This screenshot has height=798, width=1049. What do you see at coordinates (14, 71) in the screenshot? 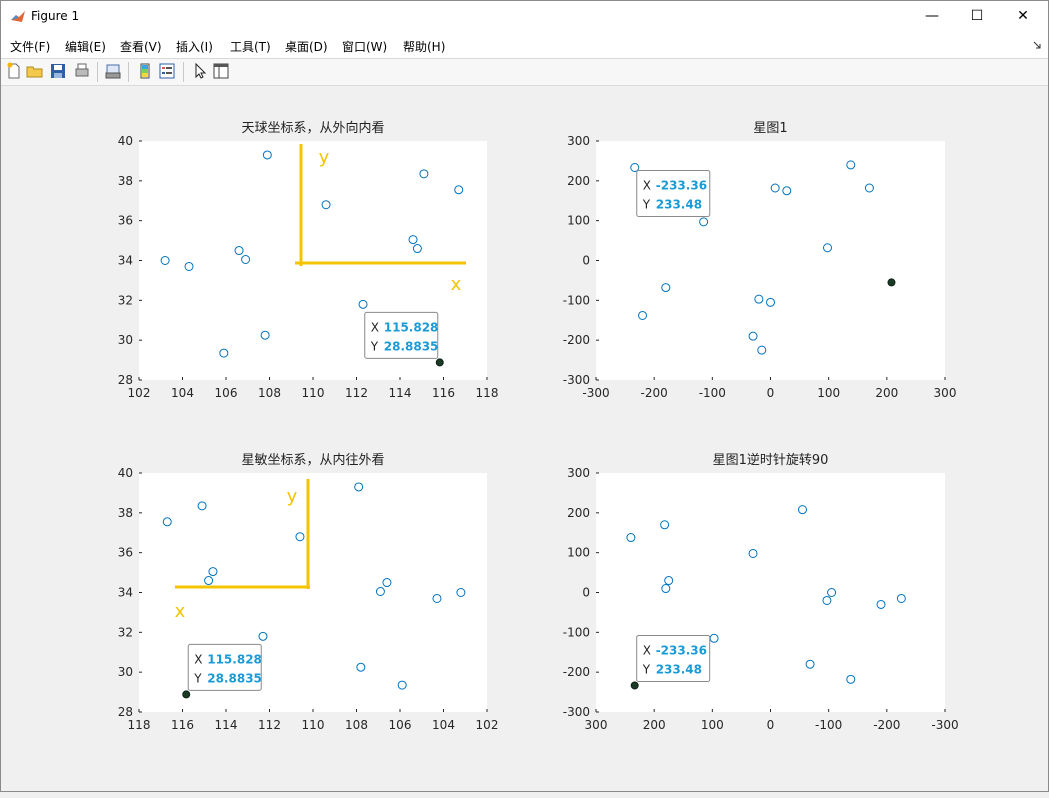
I see `new-file-icon` at bounding box center [14, 71].